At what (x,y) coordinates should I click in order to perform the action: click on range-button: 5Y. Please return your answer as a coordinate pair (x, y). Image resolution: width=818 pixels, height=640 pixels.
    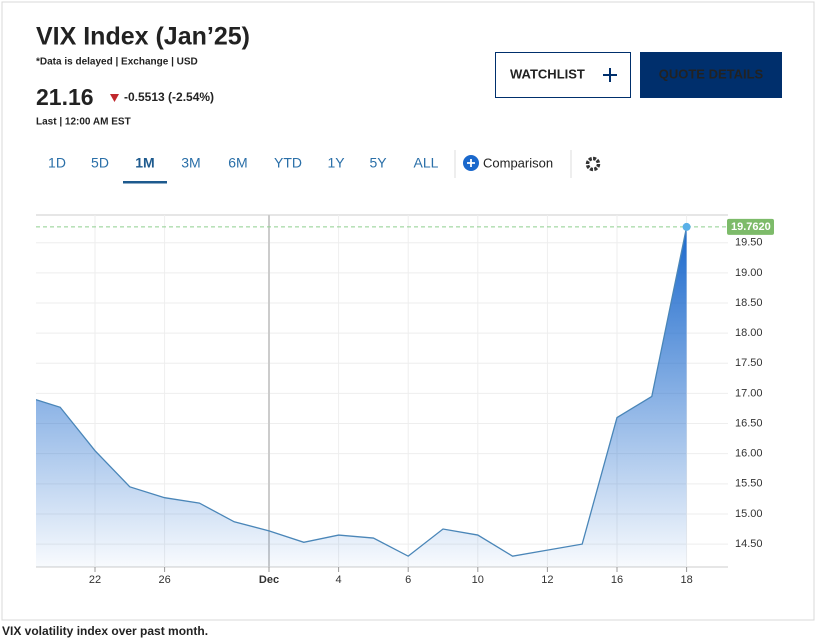
    Looking at the image, I should click on (378, 163).